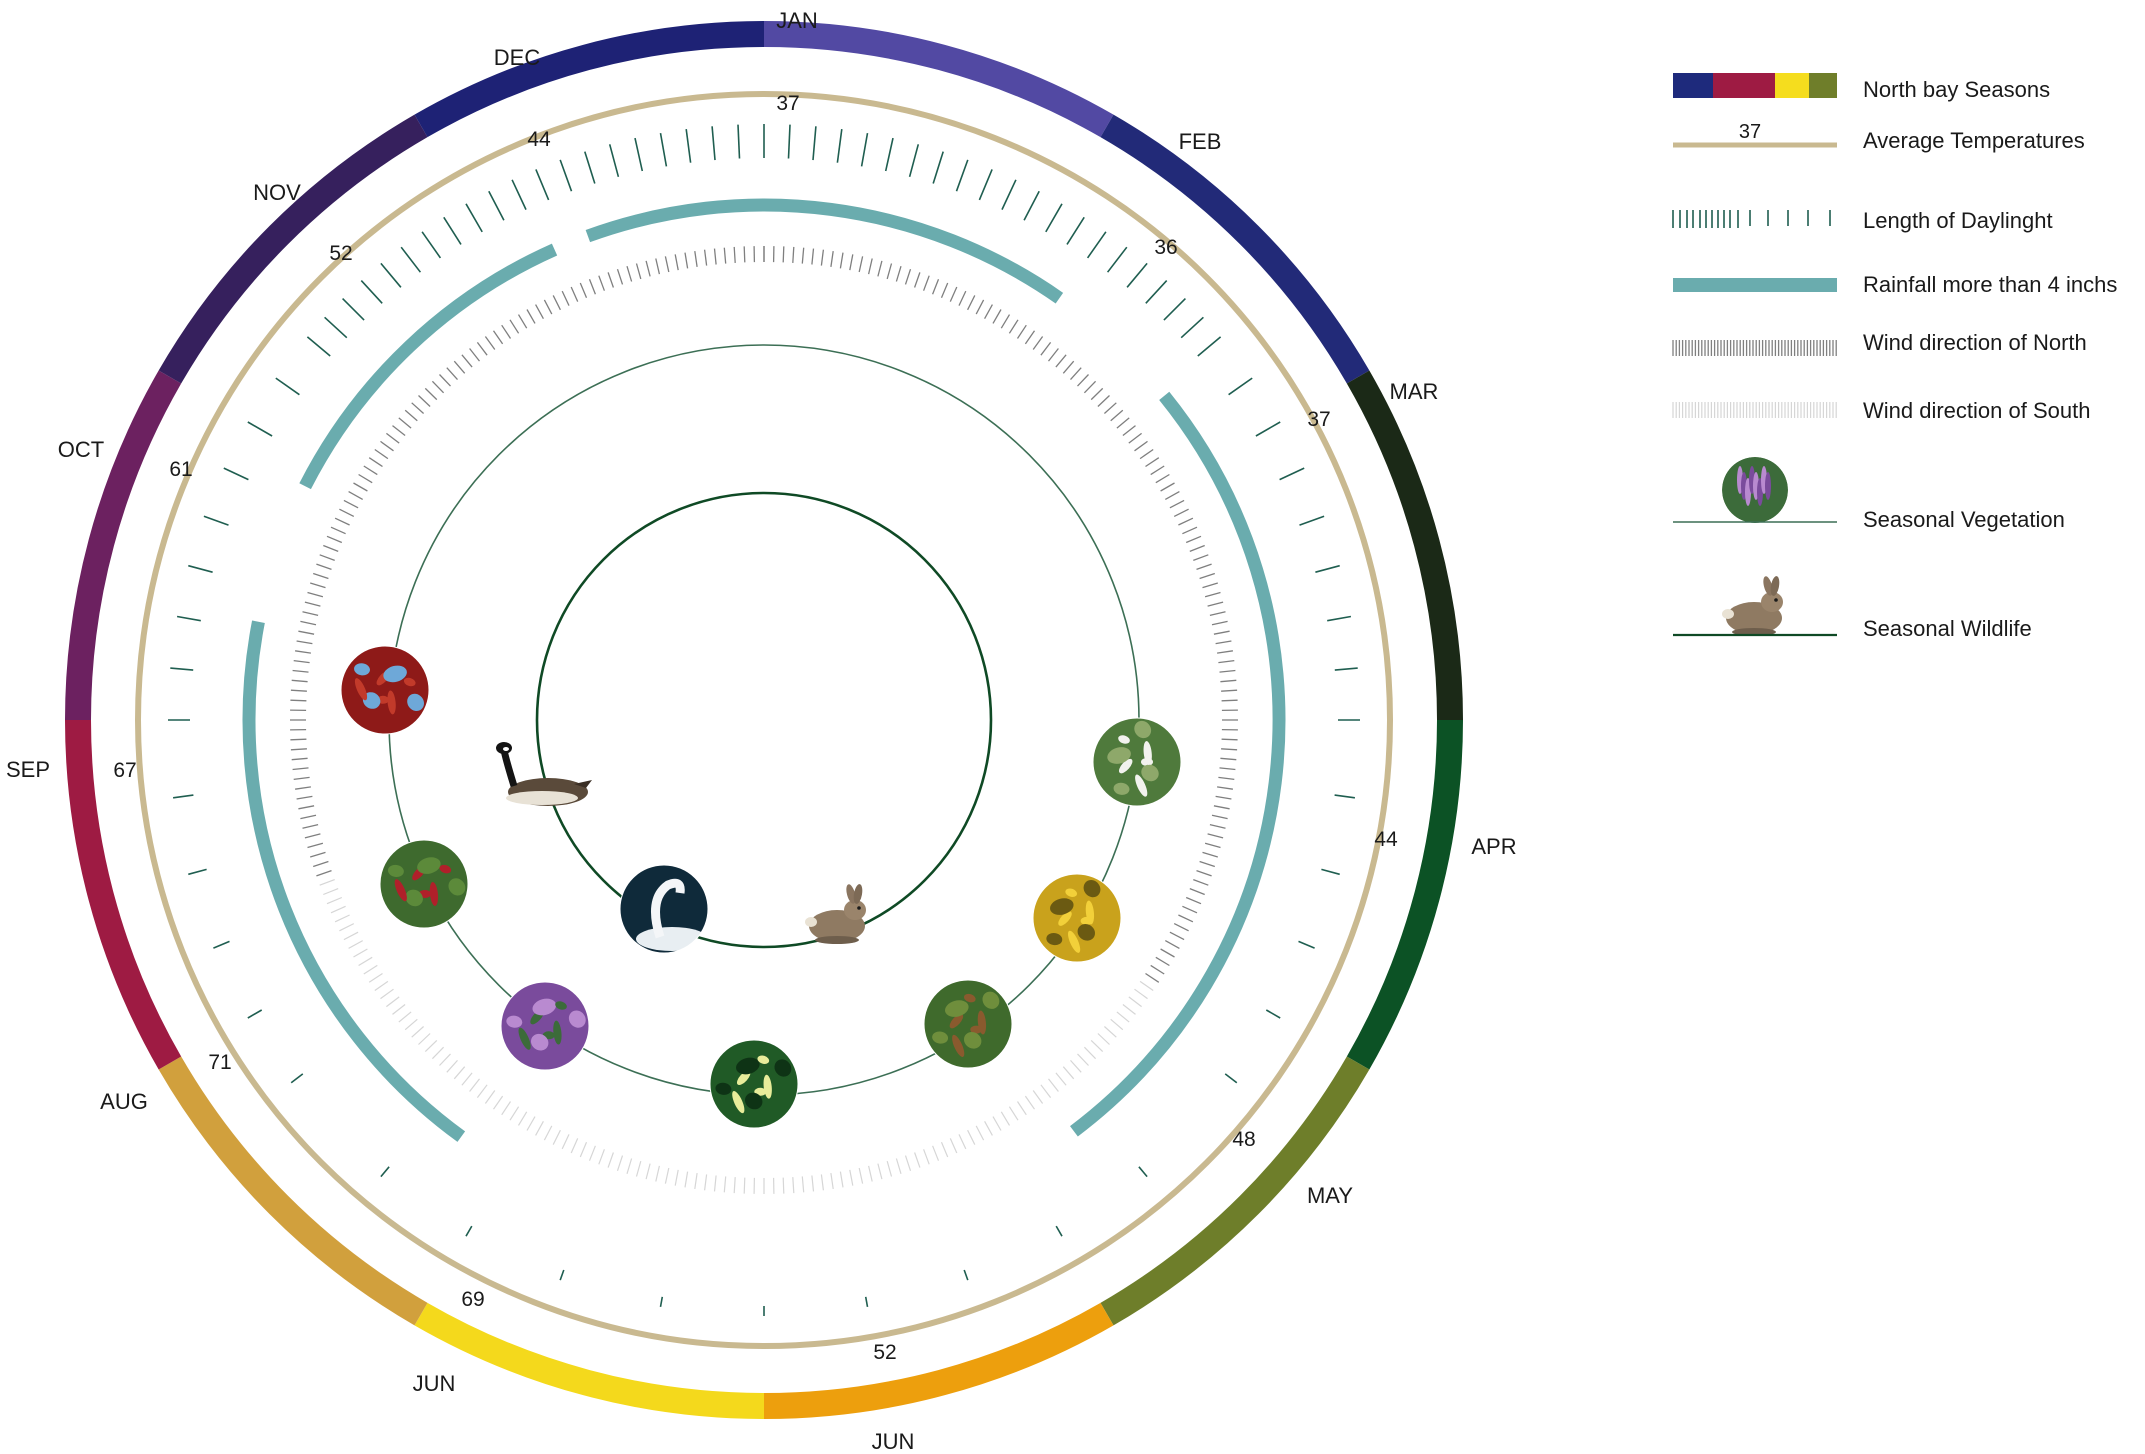 This screenshot has width=2145, height=1454. What do you see at coordinates (1879, 137) in the screenshot?
I see `legend-item-temperature: 37 Average Temperatures` at bounding box center [1879, 137].